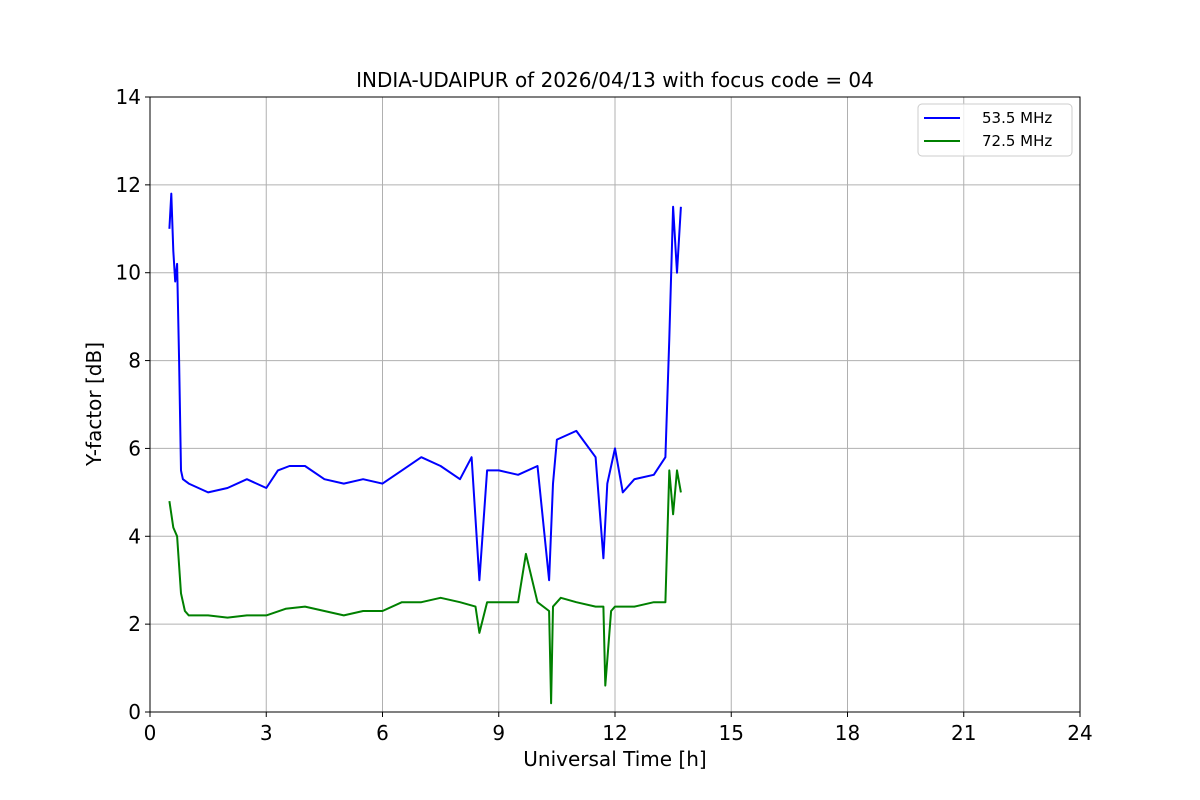  I want to click on x-tick-label: 24, so click(1079, 733).